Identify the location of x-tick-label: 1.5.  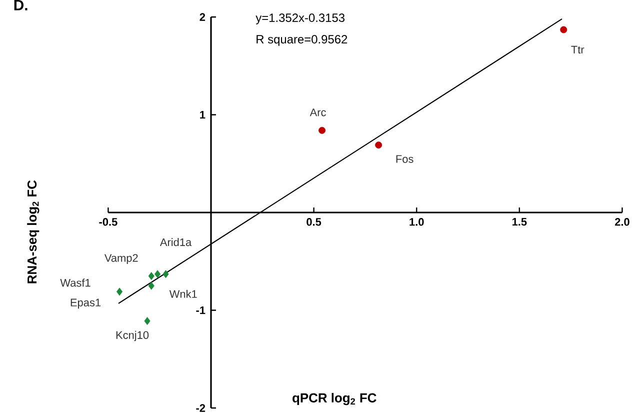
(519, 222).